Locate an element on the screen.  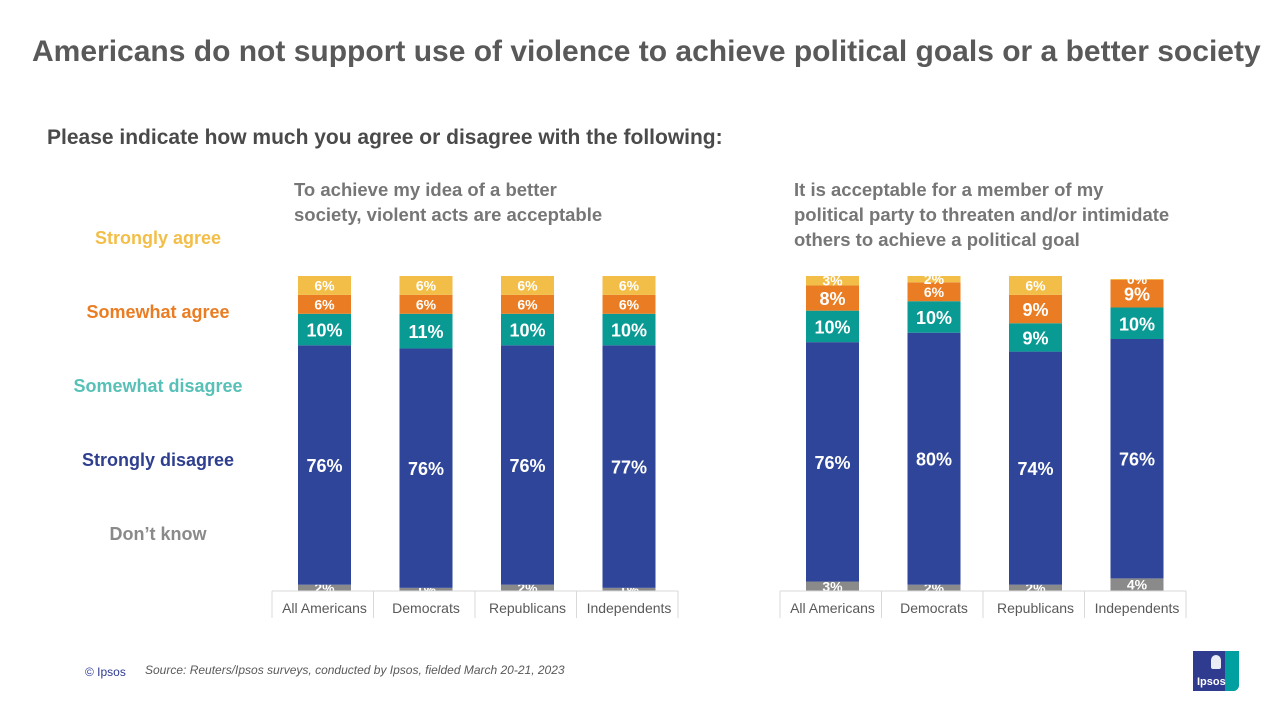
data-label: 0% is located at coordinates (1137, 279).